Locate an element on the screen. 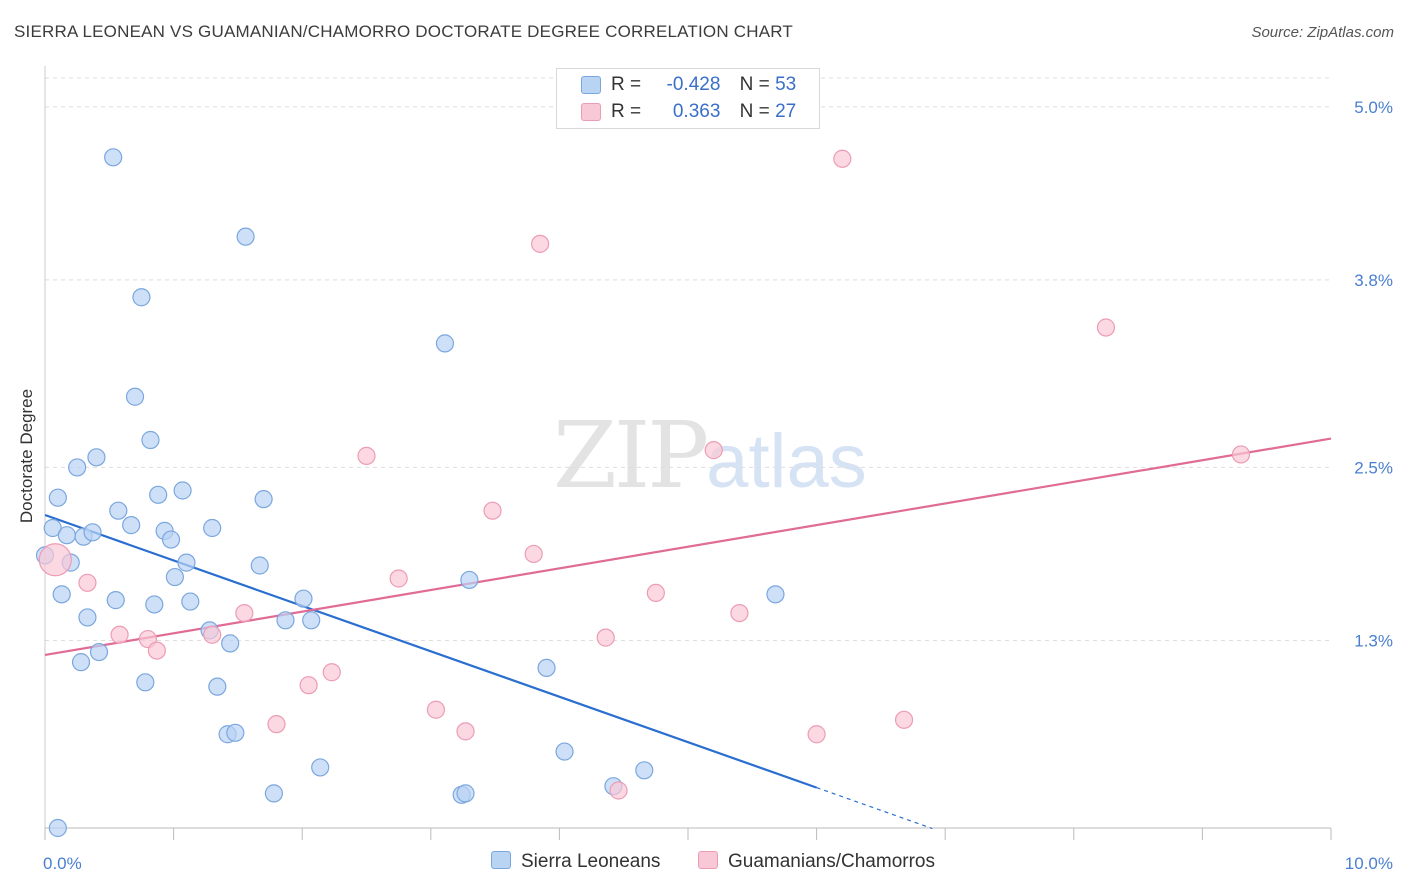  trendline-extension is located at coordinates (874, 808).